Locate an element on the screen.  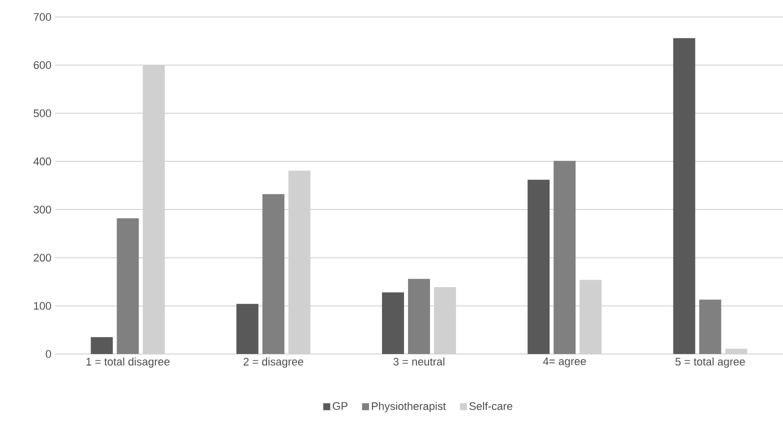
x-tick-label: 3 = neutral is located at coordinates (418, 362).